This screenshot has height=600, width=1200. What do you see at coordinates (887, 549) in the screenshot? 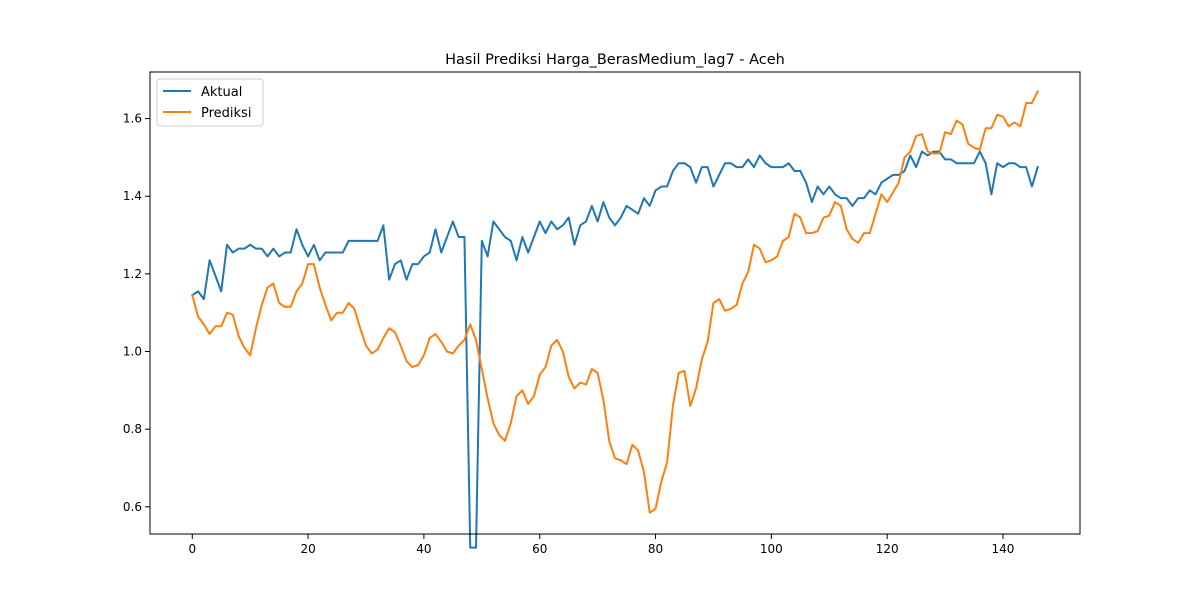
I see `x-tick-label: 120` at bounding box center [887, 549].